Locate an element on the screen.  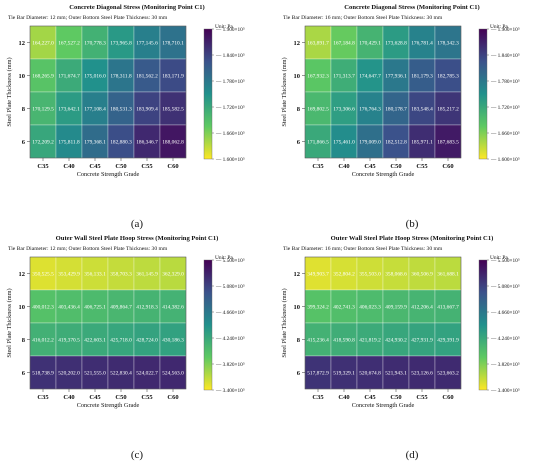
x-tick-label: C50 is located at coordinates (120, 397).